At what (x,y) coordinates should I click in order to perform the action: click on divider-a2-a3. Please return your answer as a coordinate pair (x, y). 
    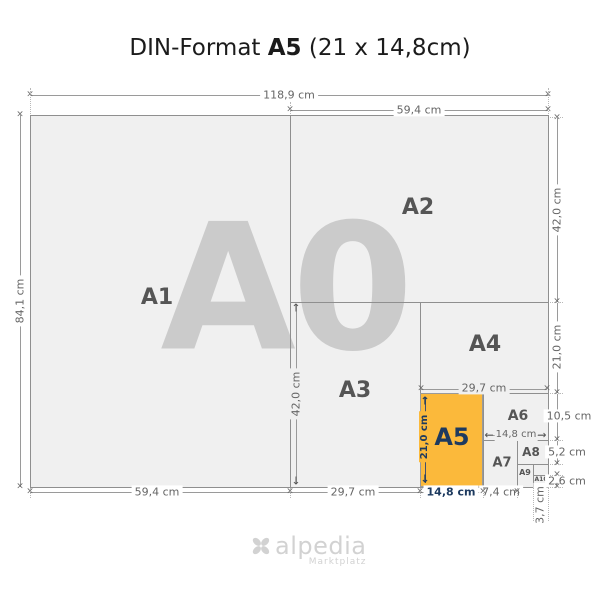
    Looking at the image, I should click on (419, 302).